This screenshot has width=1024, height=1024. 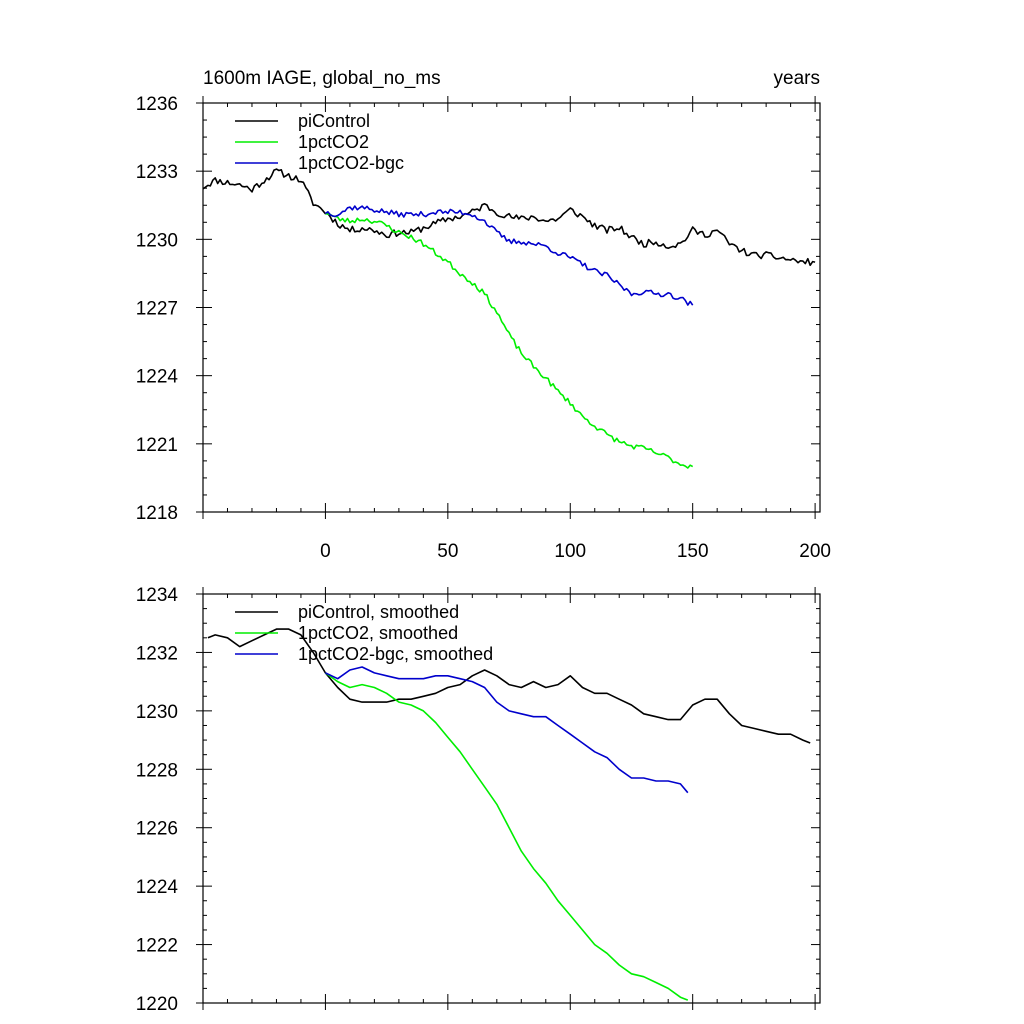 I want to click on legend-label: piControl, smoothed, so click(x=378, y=612).